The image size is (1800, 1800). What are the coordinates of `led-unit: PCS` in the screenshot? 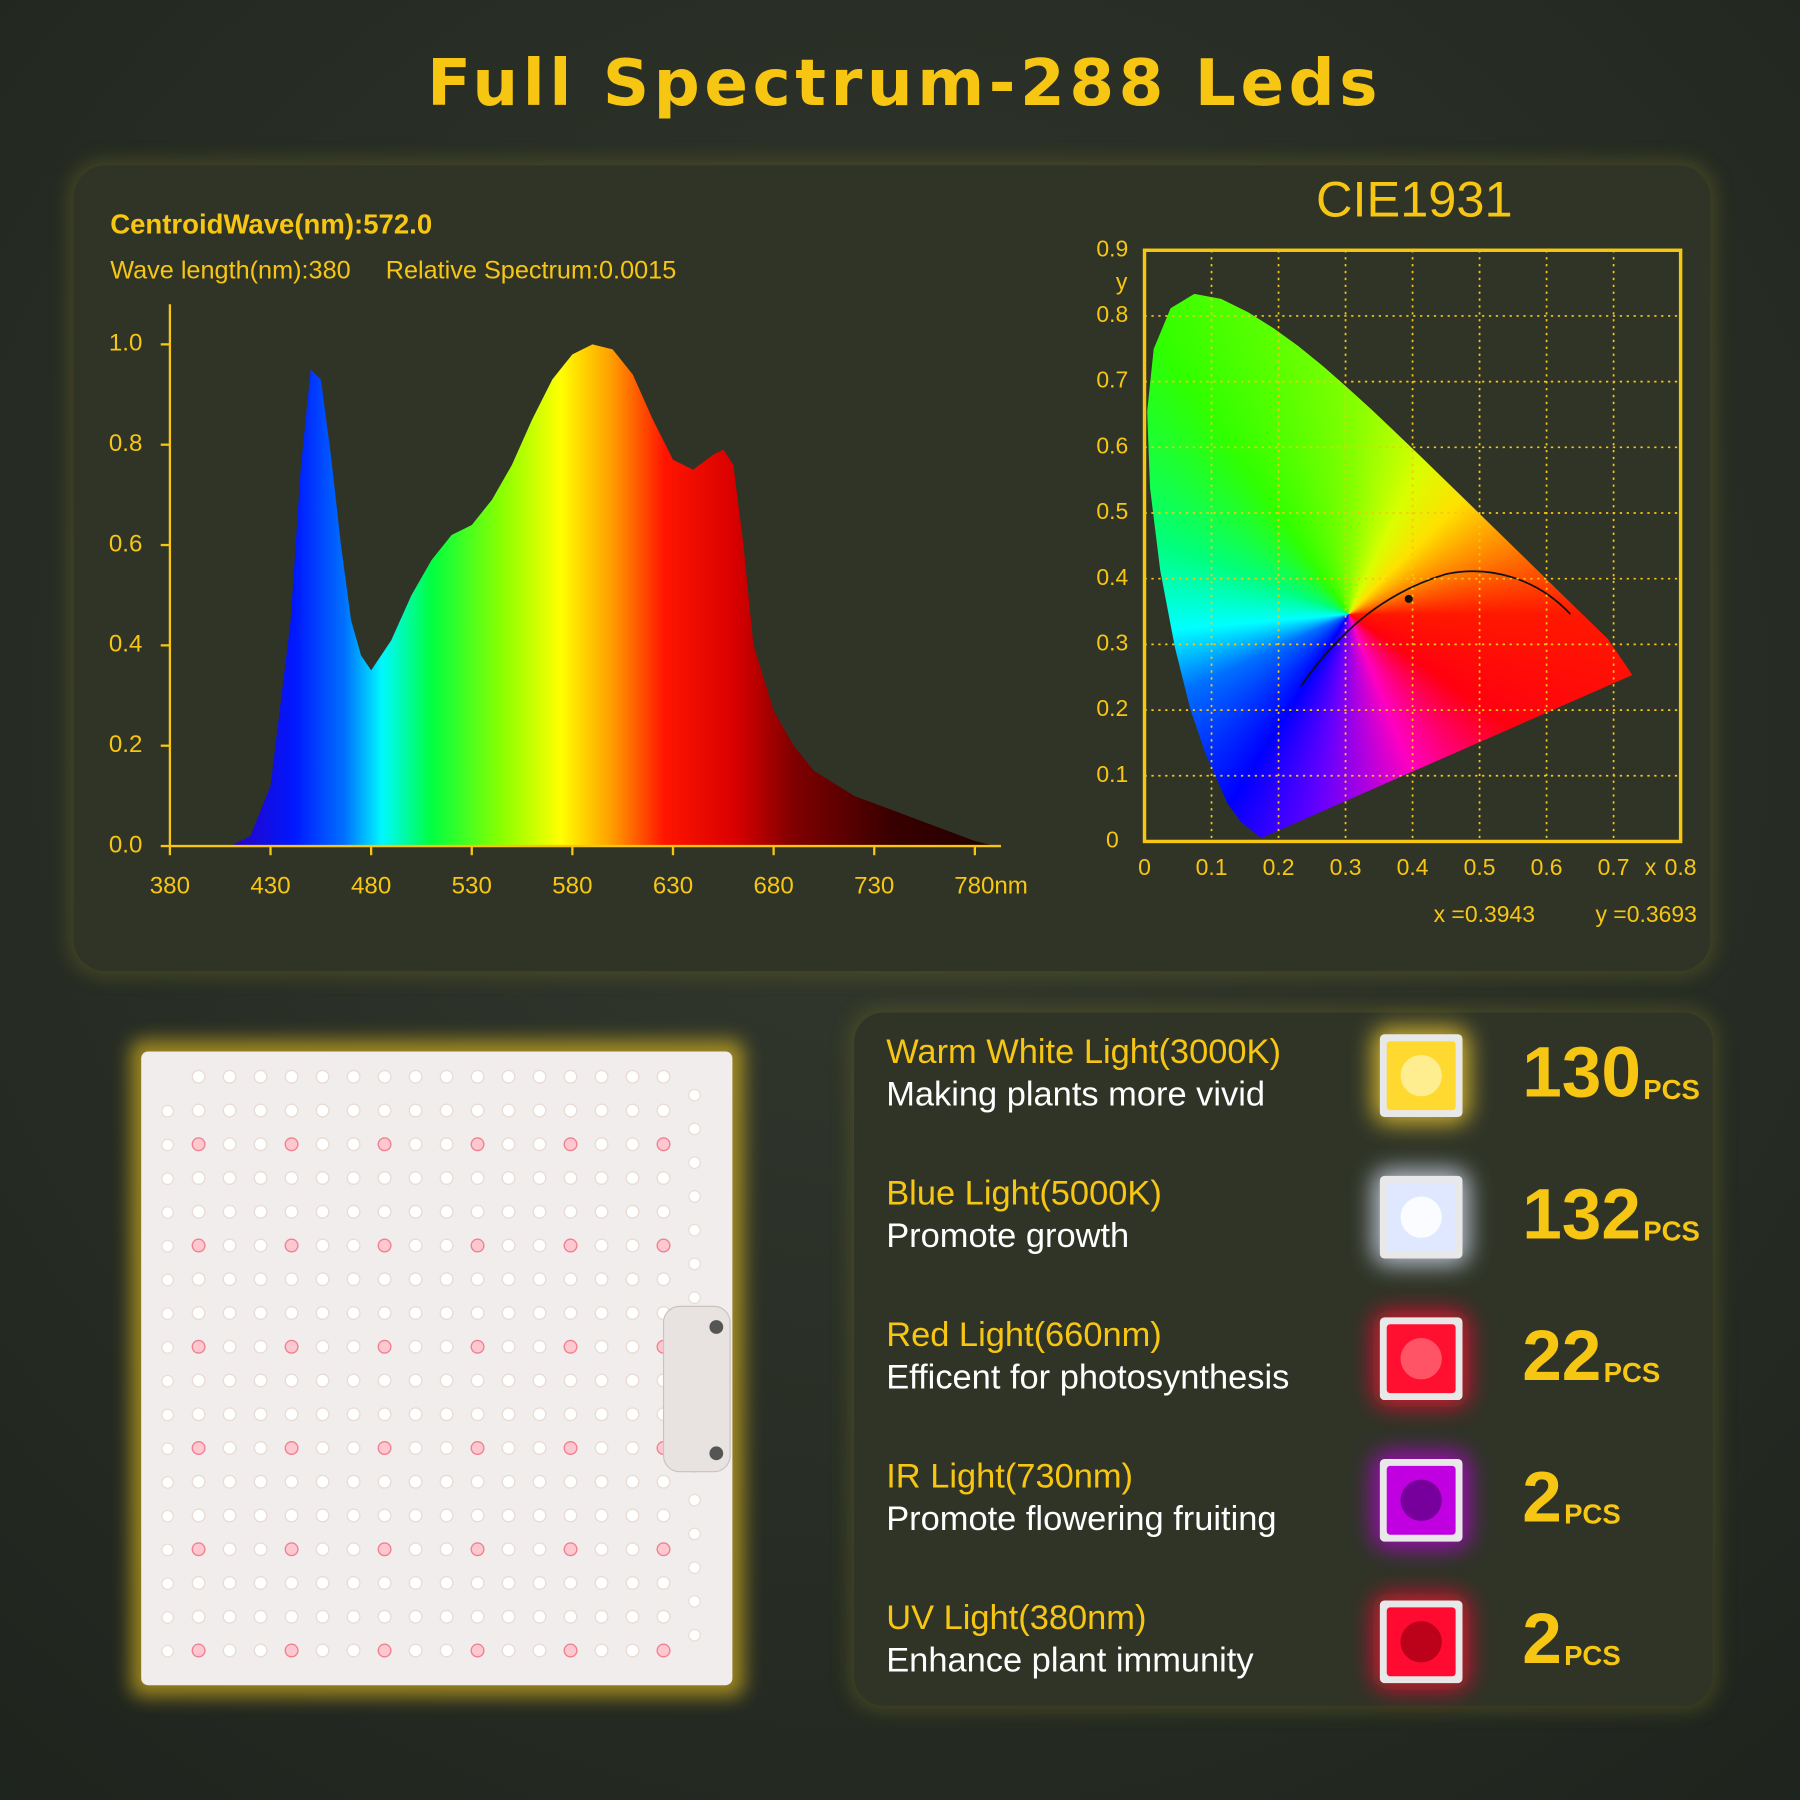 It's located at (1671, 1089).